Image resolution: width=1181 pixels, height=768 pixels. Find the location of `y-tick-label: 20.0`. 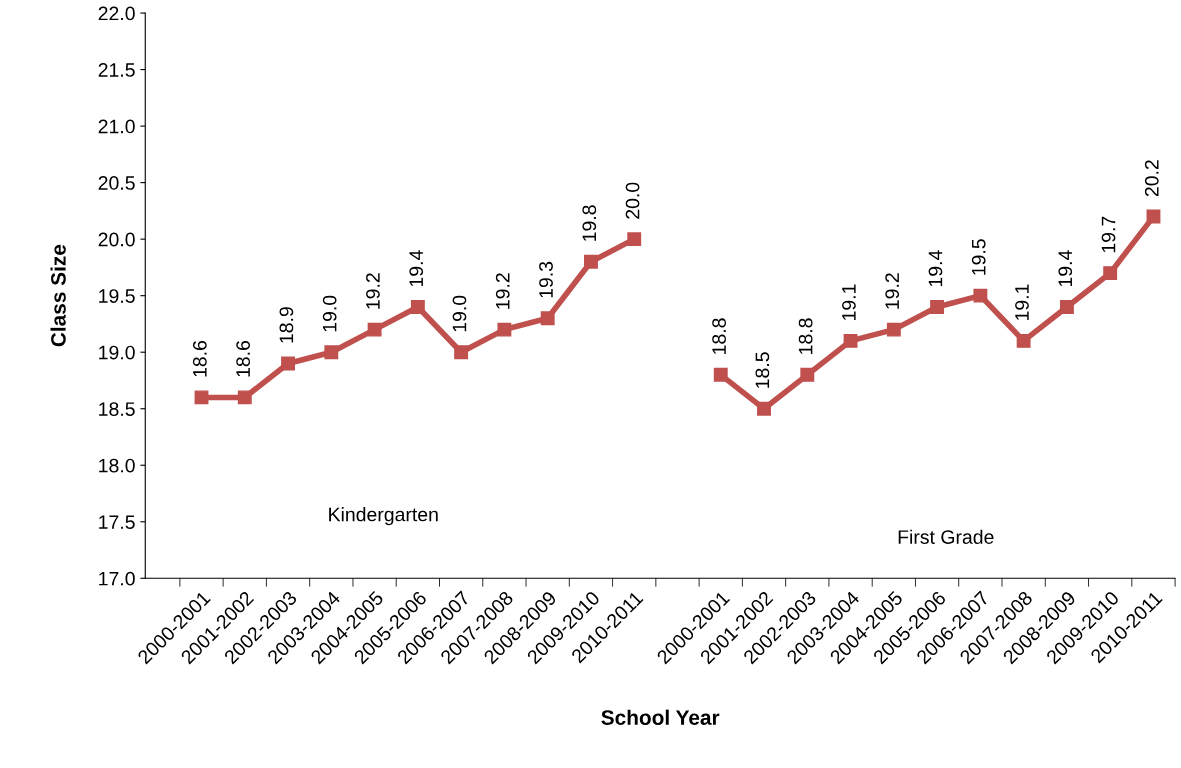

y-tick-label: 20.0 is located at coordinates (116, 239).